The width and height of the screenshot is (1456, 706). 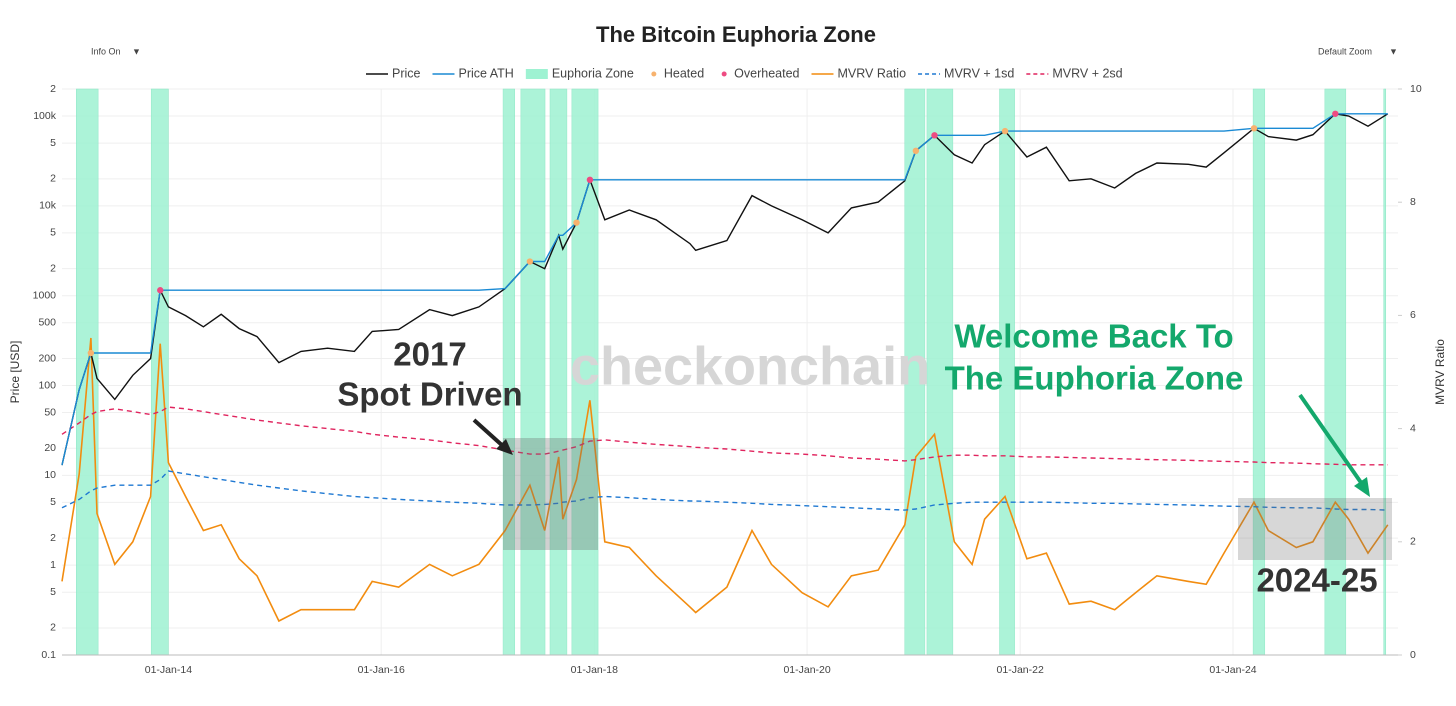 I want to click on annotation: Spot Driven, so click(x=429, y=394).